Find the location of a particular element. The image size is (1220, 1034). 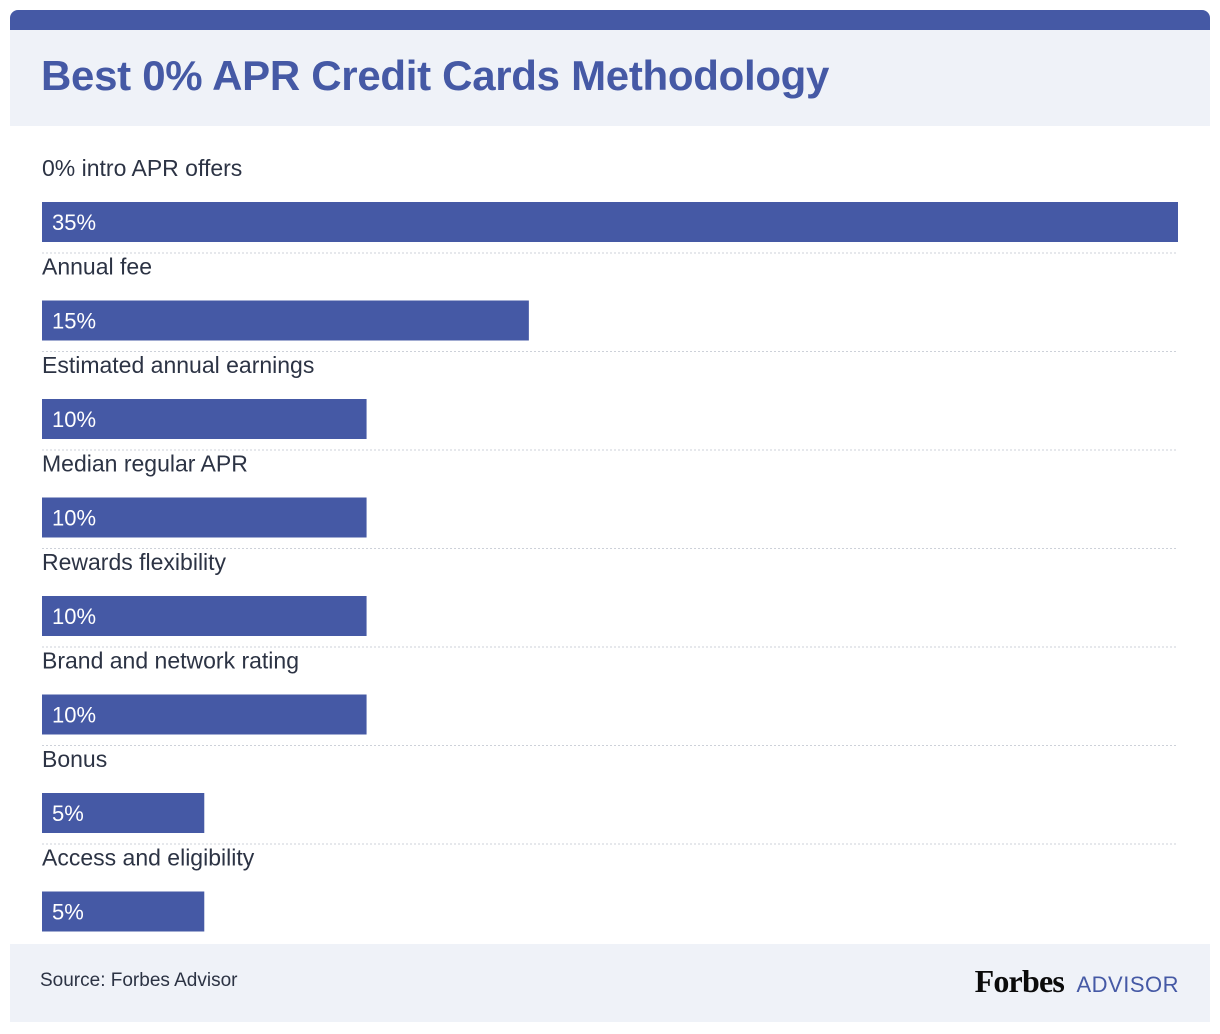

category-label: Estimated annual earnings is located at coordinates (178, 365).